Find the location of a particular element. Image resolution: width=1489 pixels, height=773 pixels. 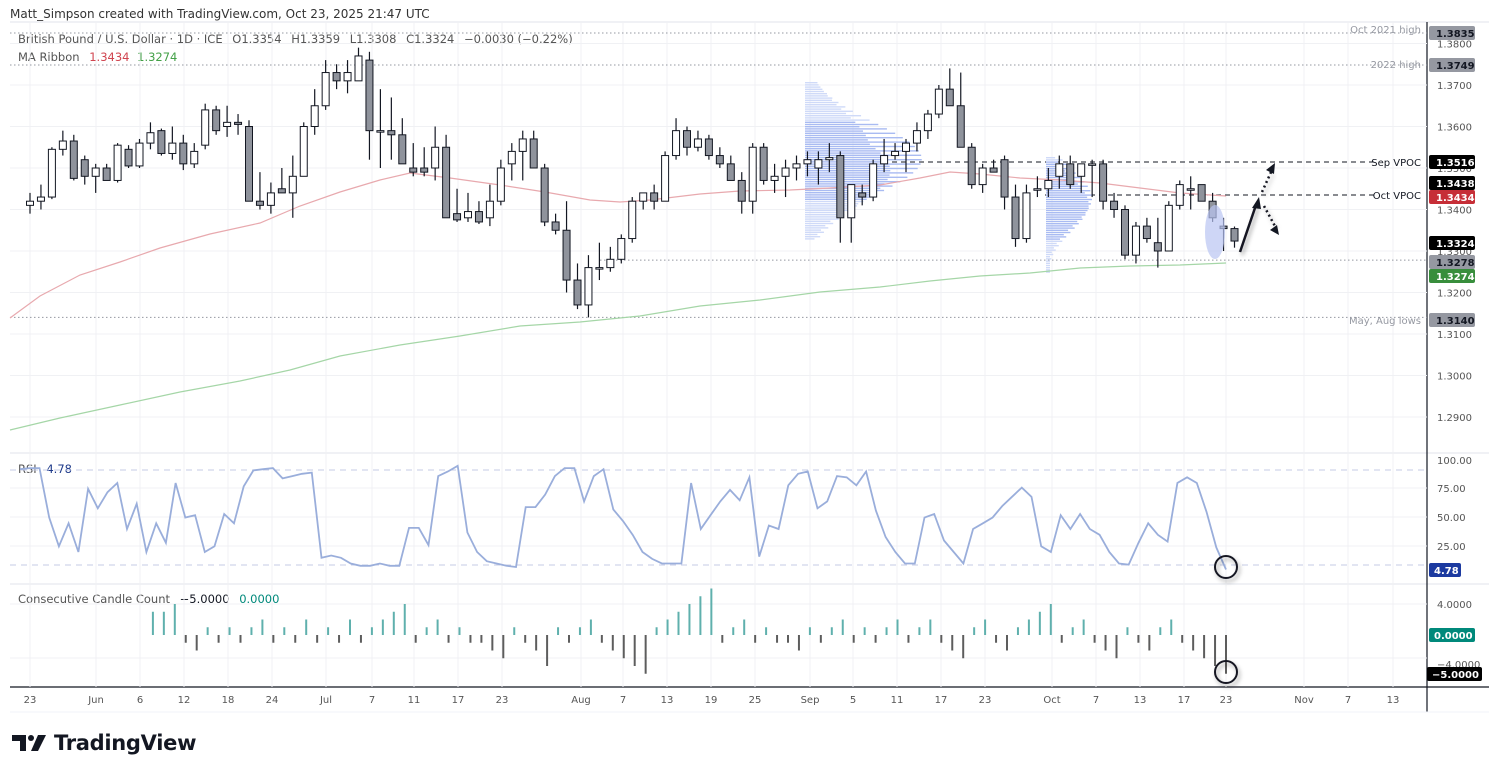

ccc-legend: Consecutive Candle Count −5.0000 0.0000 is located at coordinates (151, 599).